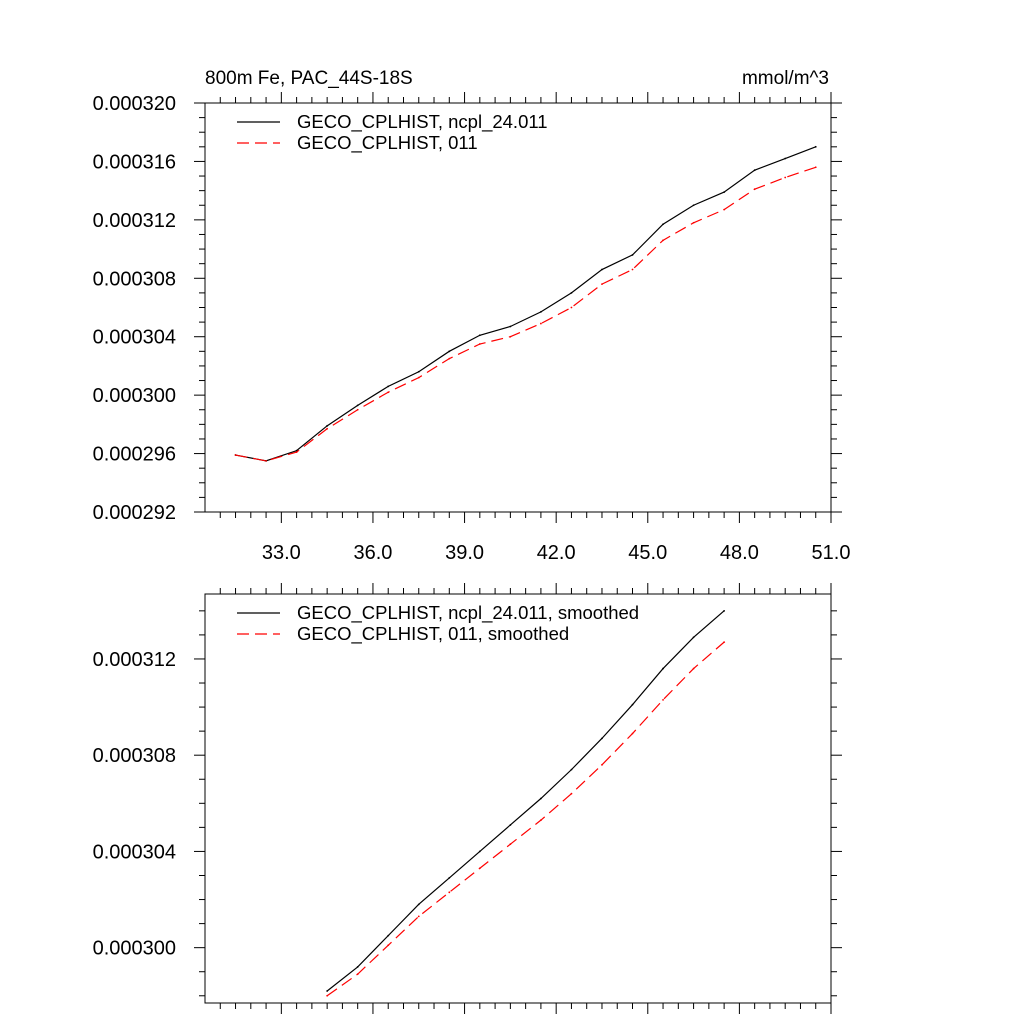  Describe the element at coordinates (134, 455) in the screenshot. I see `y-tick-label: 0.000296` at that location.